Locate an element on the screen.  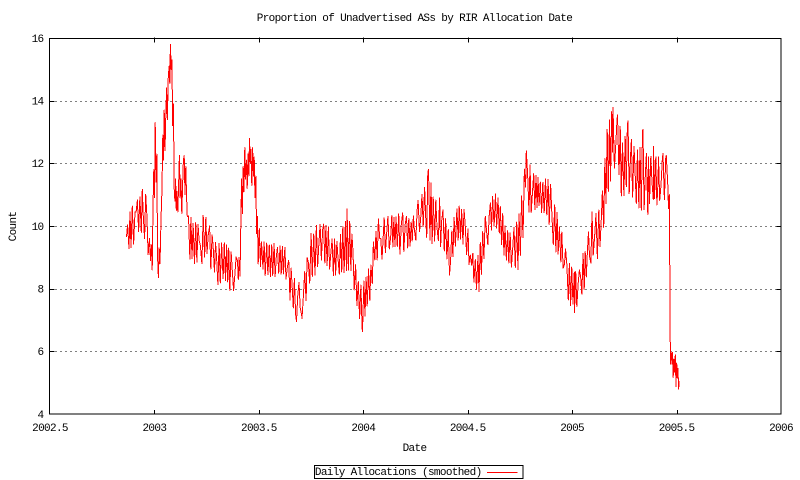
svg-text: 8 is located at coordinates (41, 291).